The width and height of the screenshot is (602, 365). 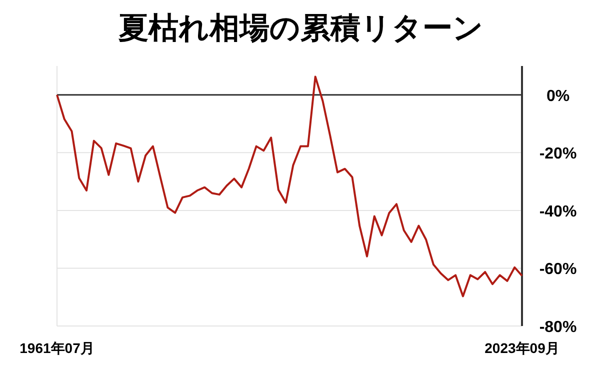 I want to click on xtick: 1961年07月, so click(x=57, y=348).